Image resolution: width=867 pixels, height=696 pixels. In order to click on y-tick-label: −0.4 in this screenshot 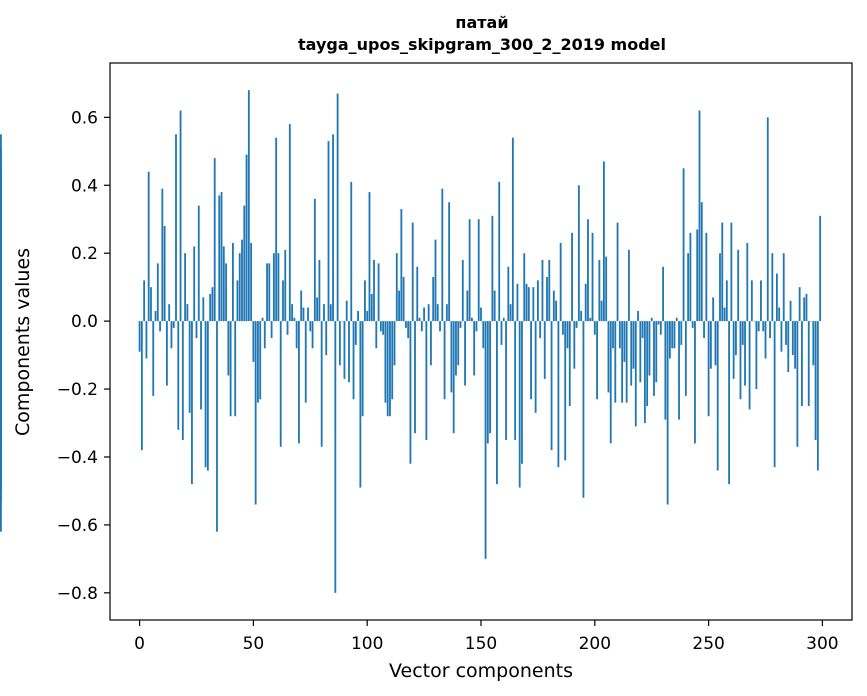, I will do `click(77, 458)`.